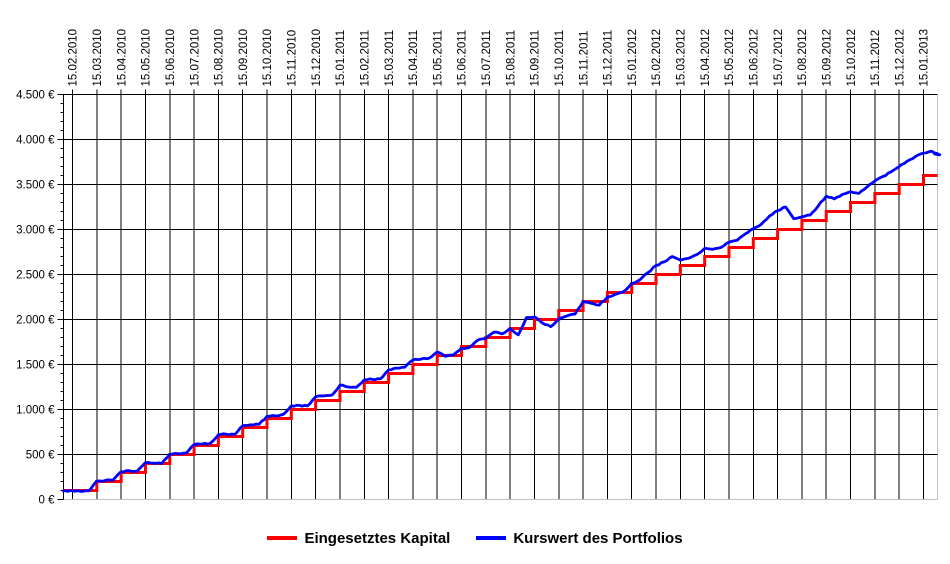 This screenshot has width=950, height=564. Describe the element at coordinates (365, 58) in the screenshot. I see `x-axis-label: 15.02.2011` at that location.